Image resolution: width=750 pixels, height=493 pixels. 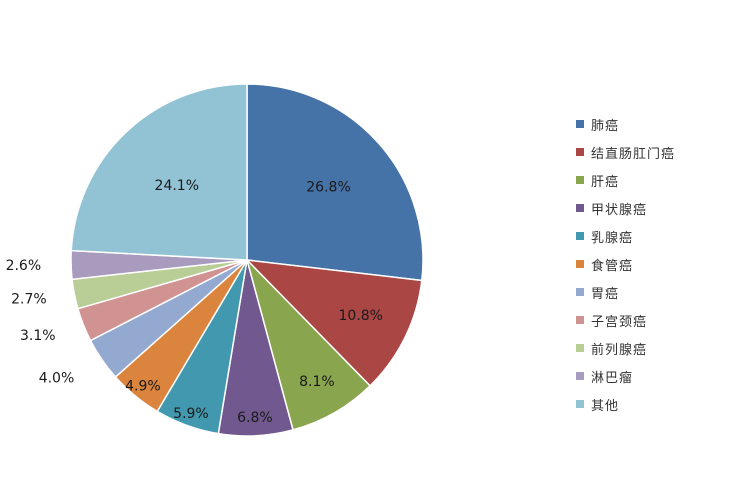 I want to click on pie-label-7: 4.0%, so click(x=57, y=378).